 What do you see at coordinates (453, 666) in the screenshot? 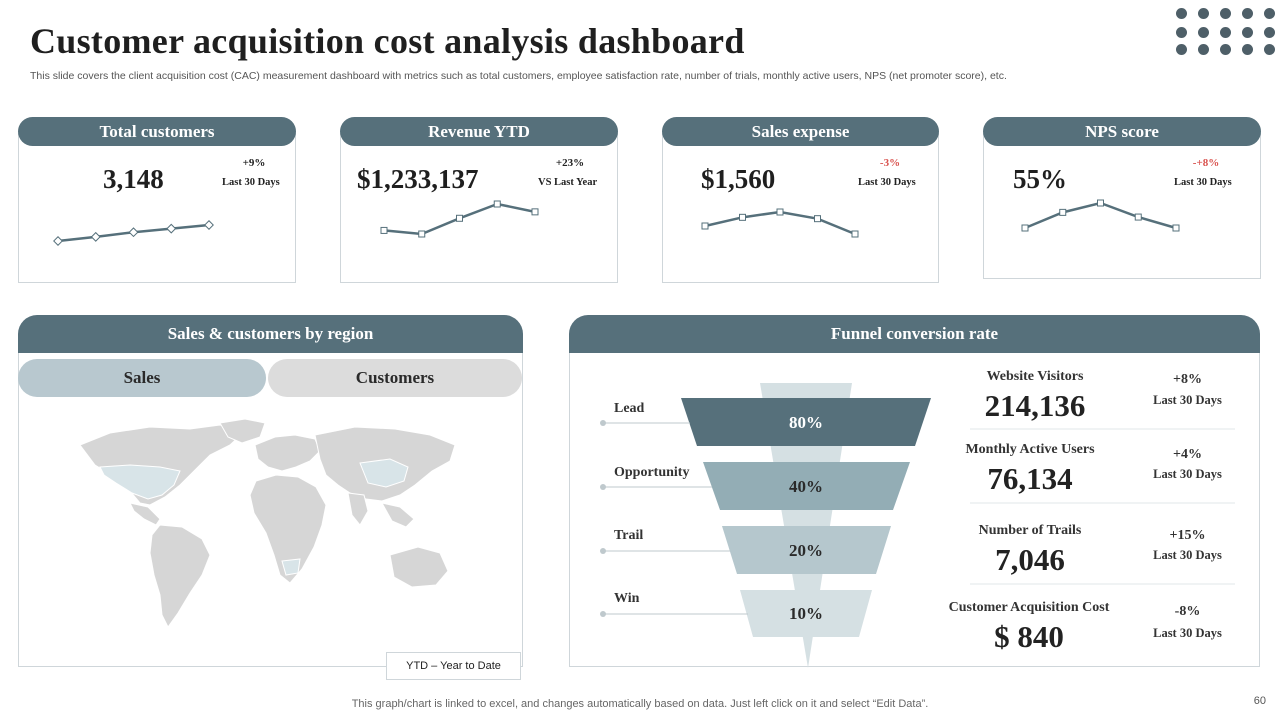
I see `ytd-legend: YTD – Year to Date` at bounding box center [453, 666].